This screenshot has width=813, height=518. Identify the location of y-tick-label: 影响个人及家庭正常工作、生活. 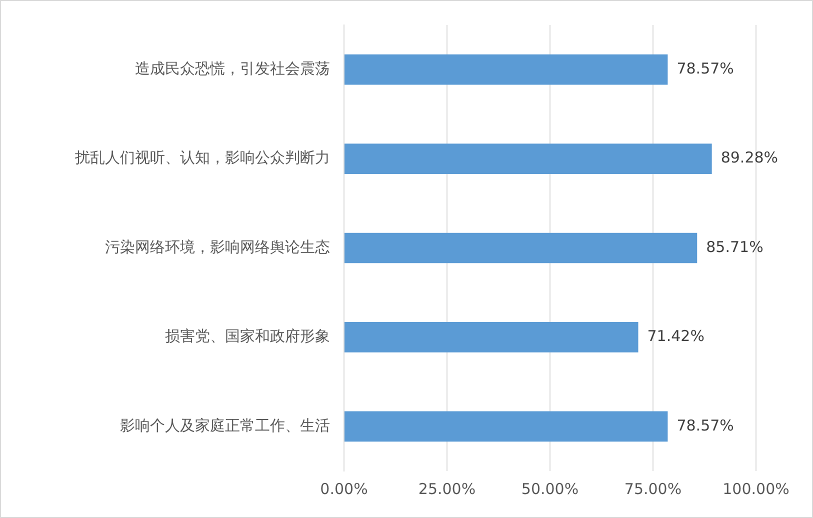
(225, 425).